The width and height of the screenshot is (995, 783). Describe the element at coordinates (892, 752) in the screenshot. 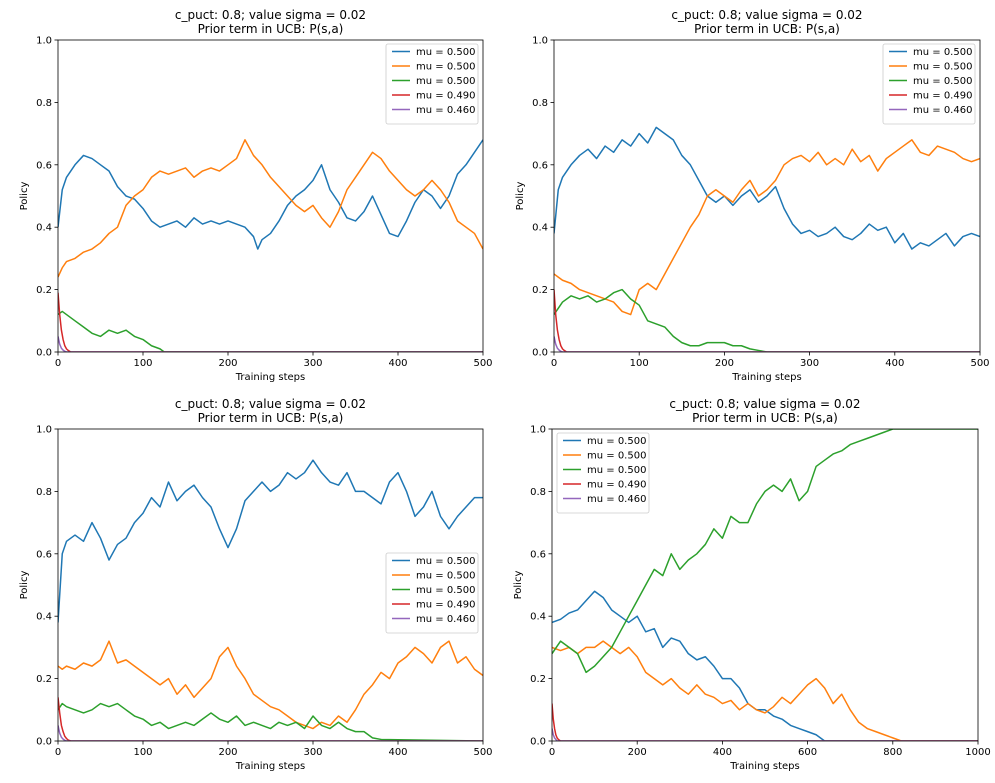

I see `x-tick-label: 800` at that location.